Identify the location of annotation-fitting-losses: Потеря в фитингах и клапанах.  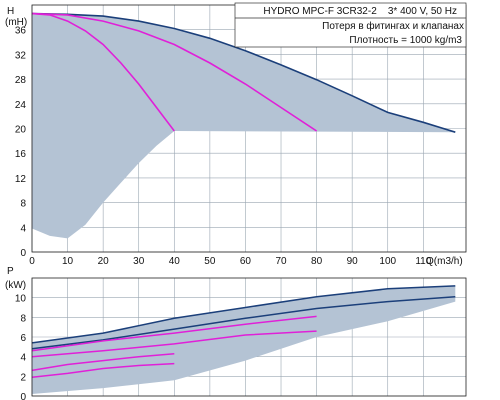
(393, 26).